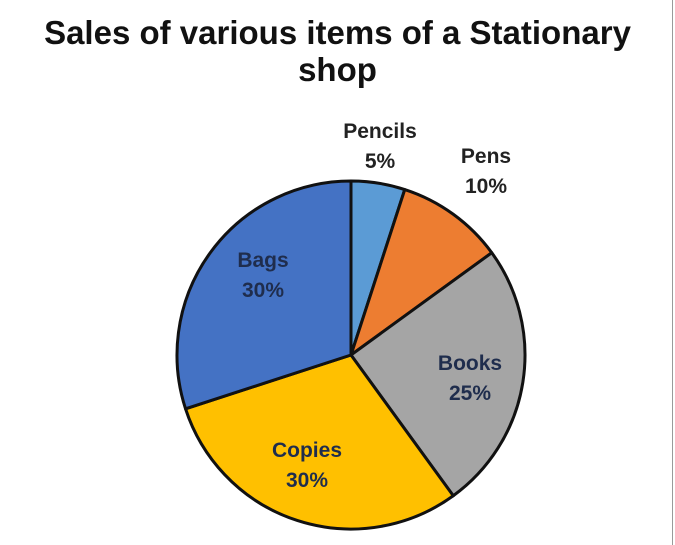  Describe the element at coordinates (337, 69) in the screenshot. I see `chart-title-line-2: shop` at that location.